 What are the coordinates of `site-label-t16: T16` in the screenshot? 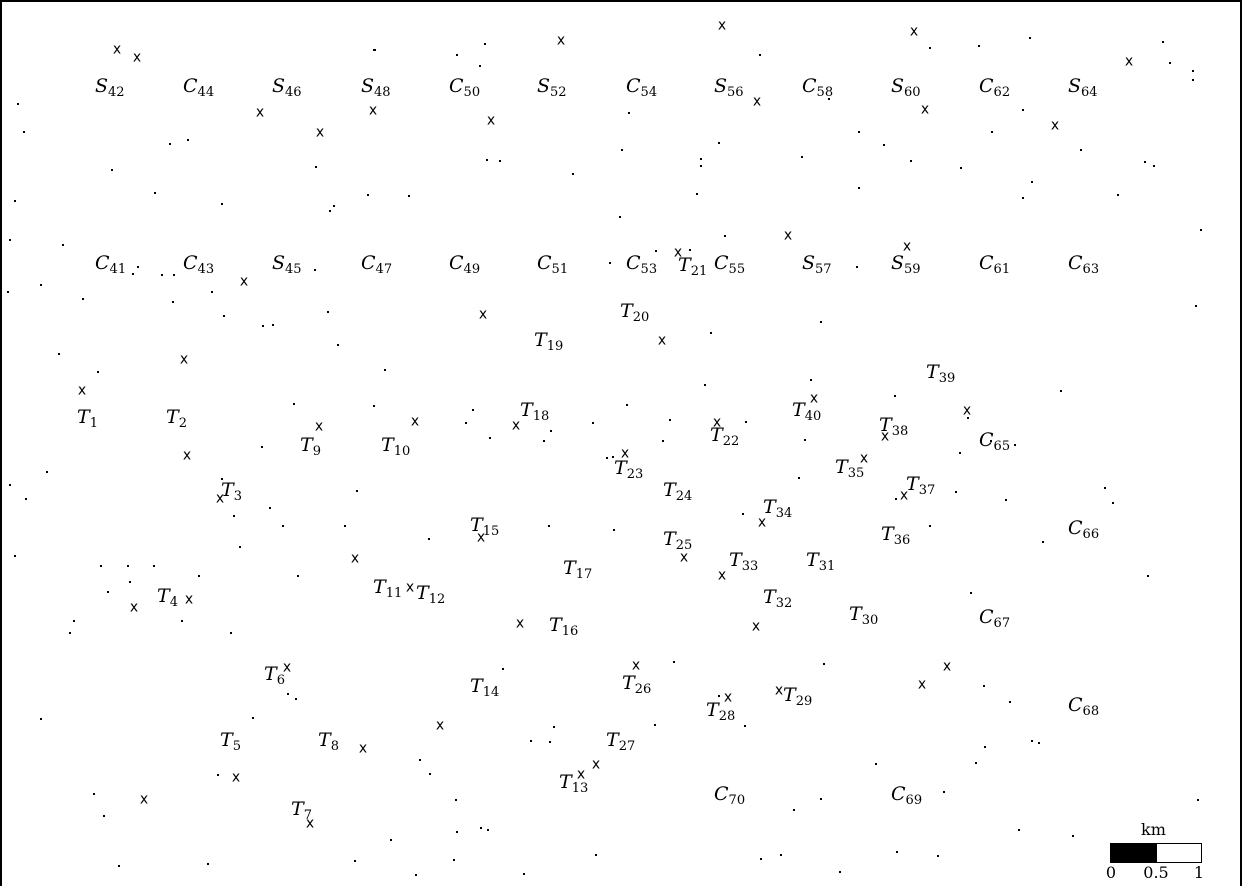 It's located at (564, 626).